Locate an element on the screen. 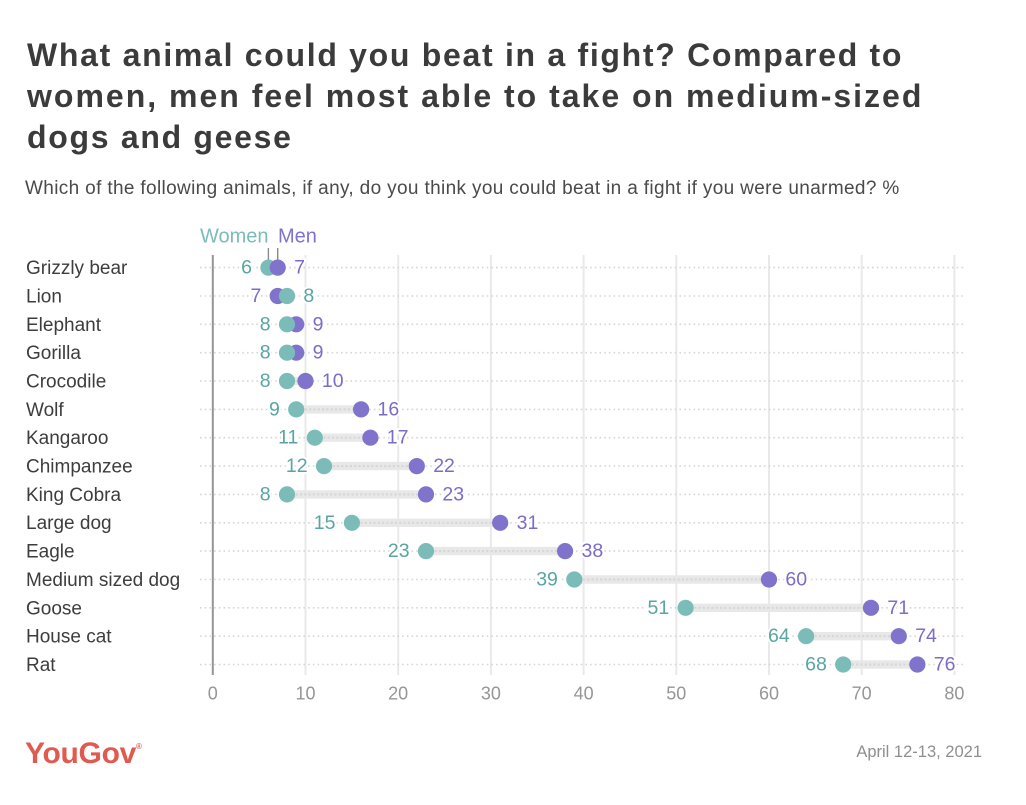  svg-text: Chimpanzee is located at coordinates (79, 467).